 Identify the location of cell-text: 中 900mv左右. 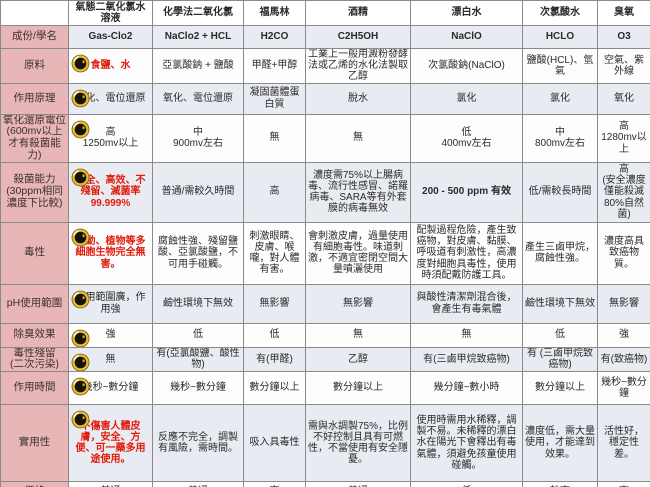
(197, 138).